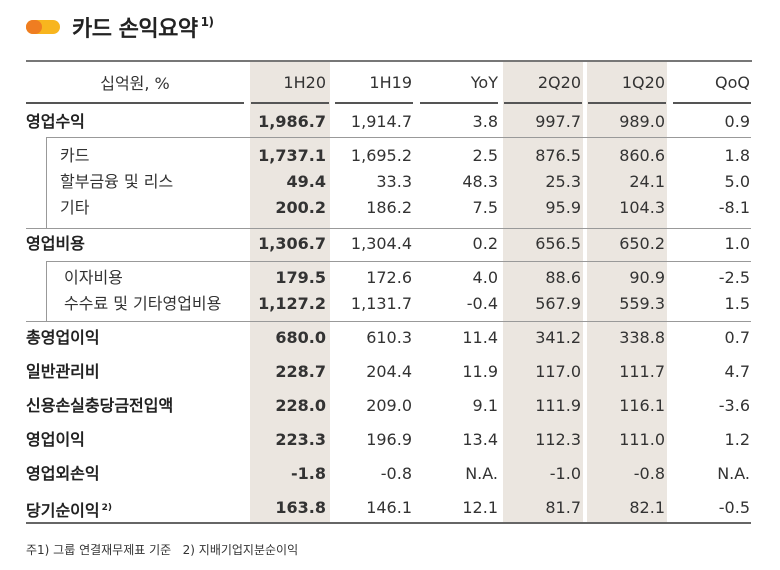  I want to click on cell-1q20: -0.8, so click(649, 473).